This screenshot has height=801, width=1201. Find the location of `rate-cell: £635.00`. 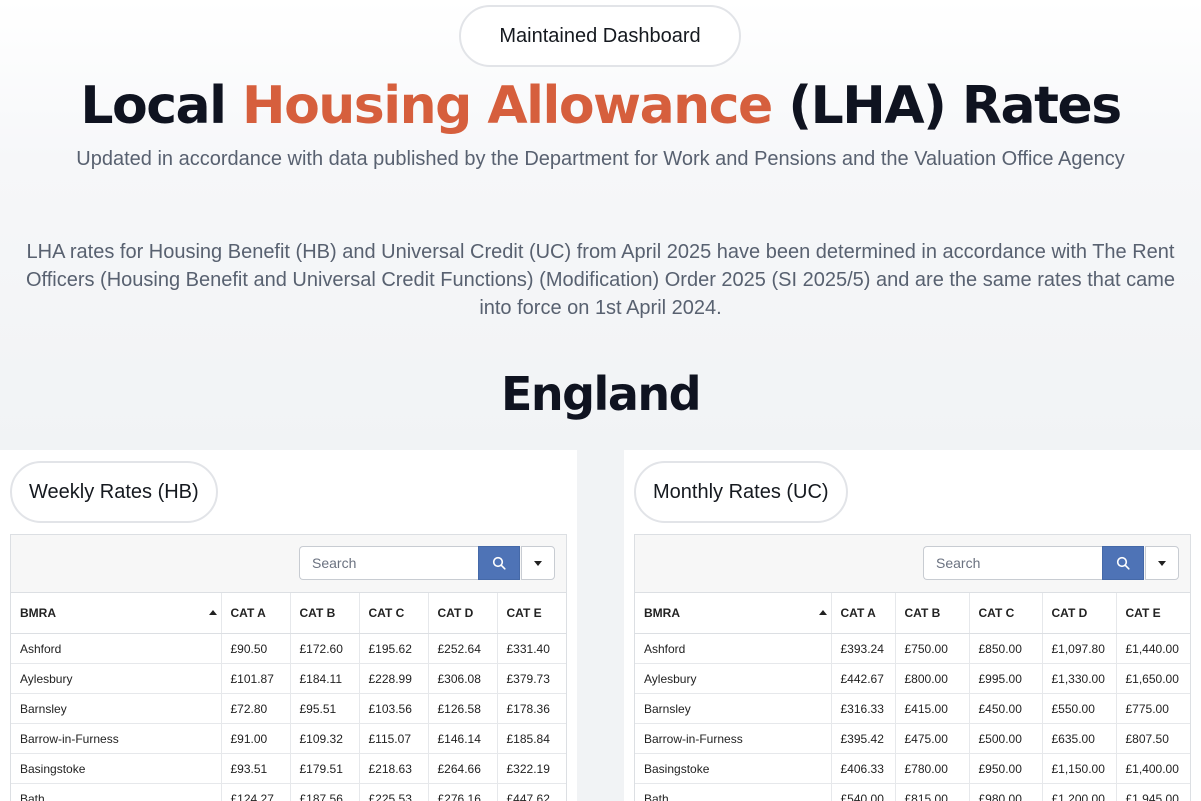

rate-cell: £635.00 is located at coordinates (1078, 738).